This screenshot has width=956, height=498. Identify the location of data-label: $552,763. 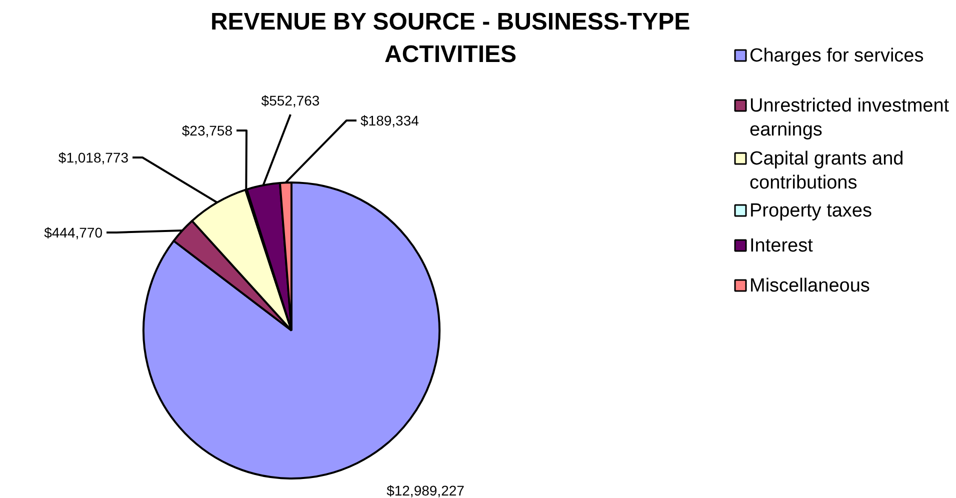
(290, 100).